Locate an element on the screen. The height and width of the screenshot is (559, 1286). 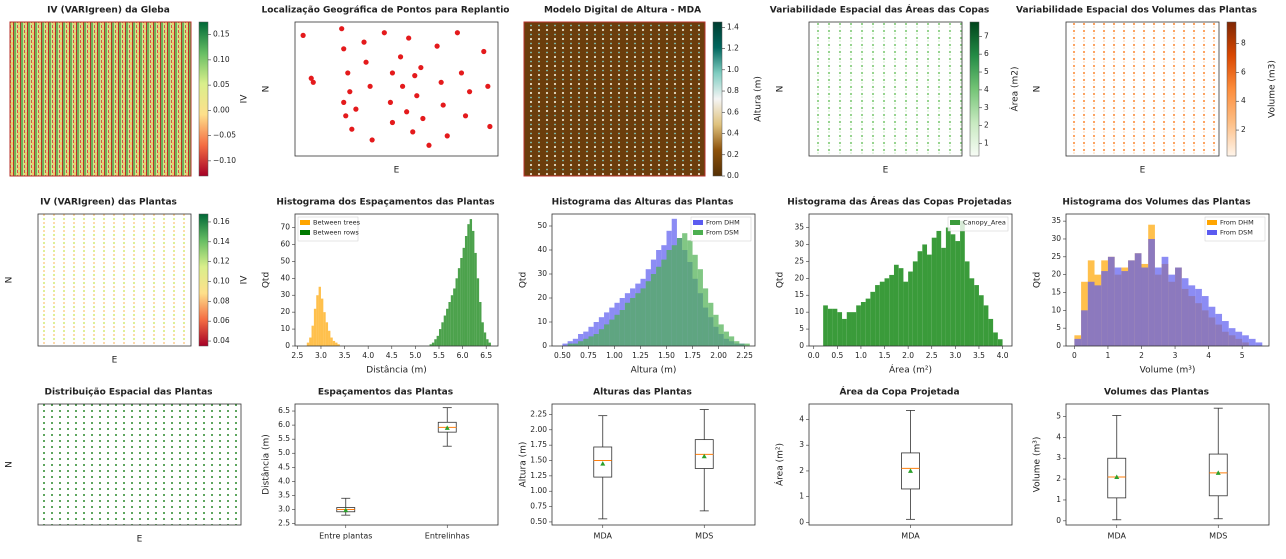
colorbar-tick-label: 0.05 is located at coordinates (221, 84).